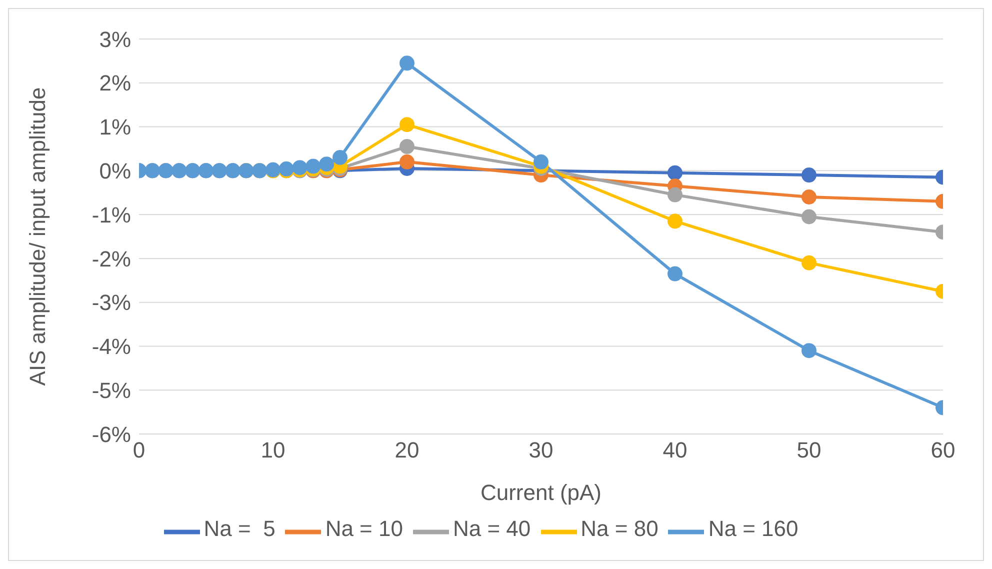  Describe the element at coordinates (37, 236) in the screenshot. I see `y-axis-title: AIS amplitude/ input amplitude` at that location.